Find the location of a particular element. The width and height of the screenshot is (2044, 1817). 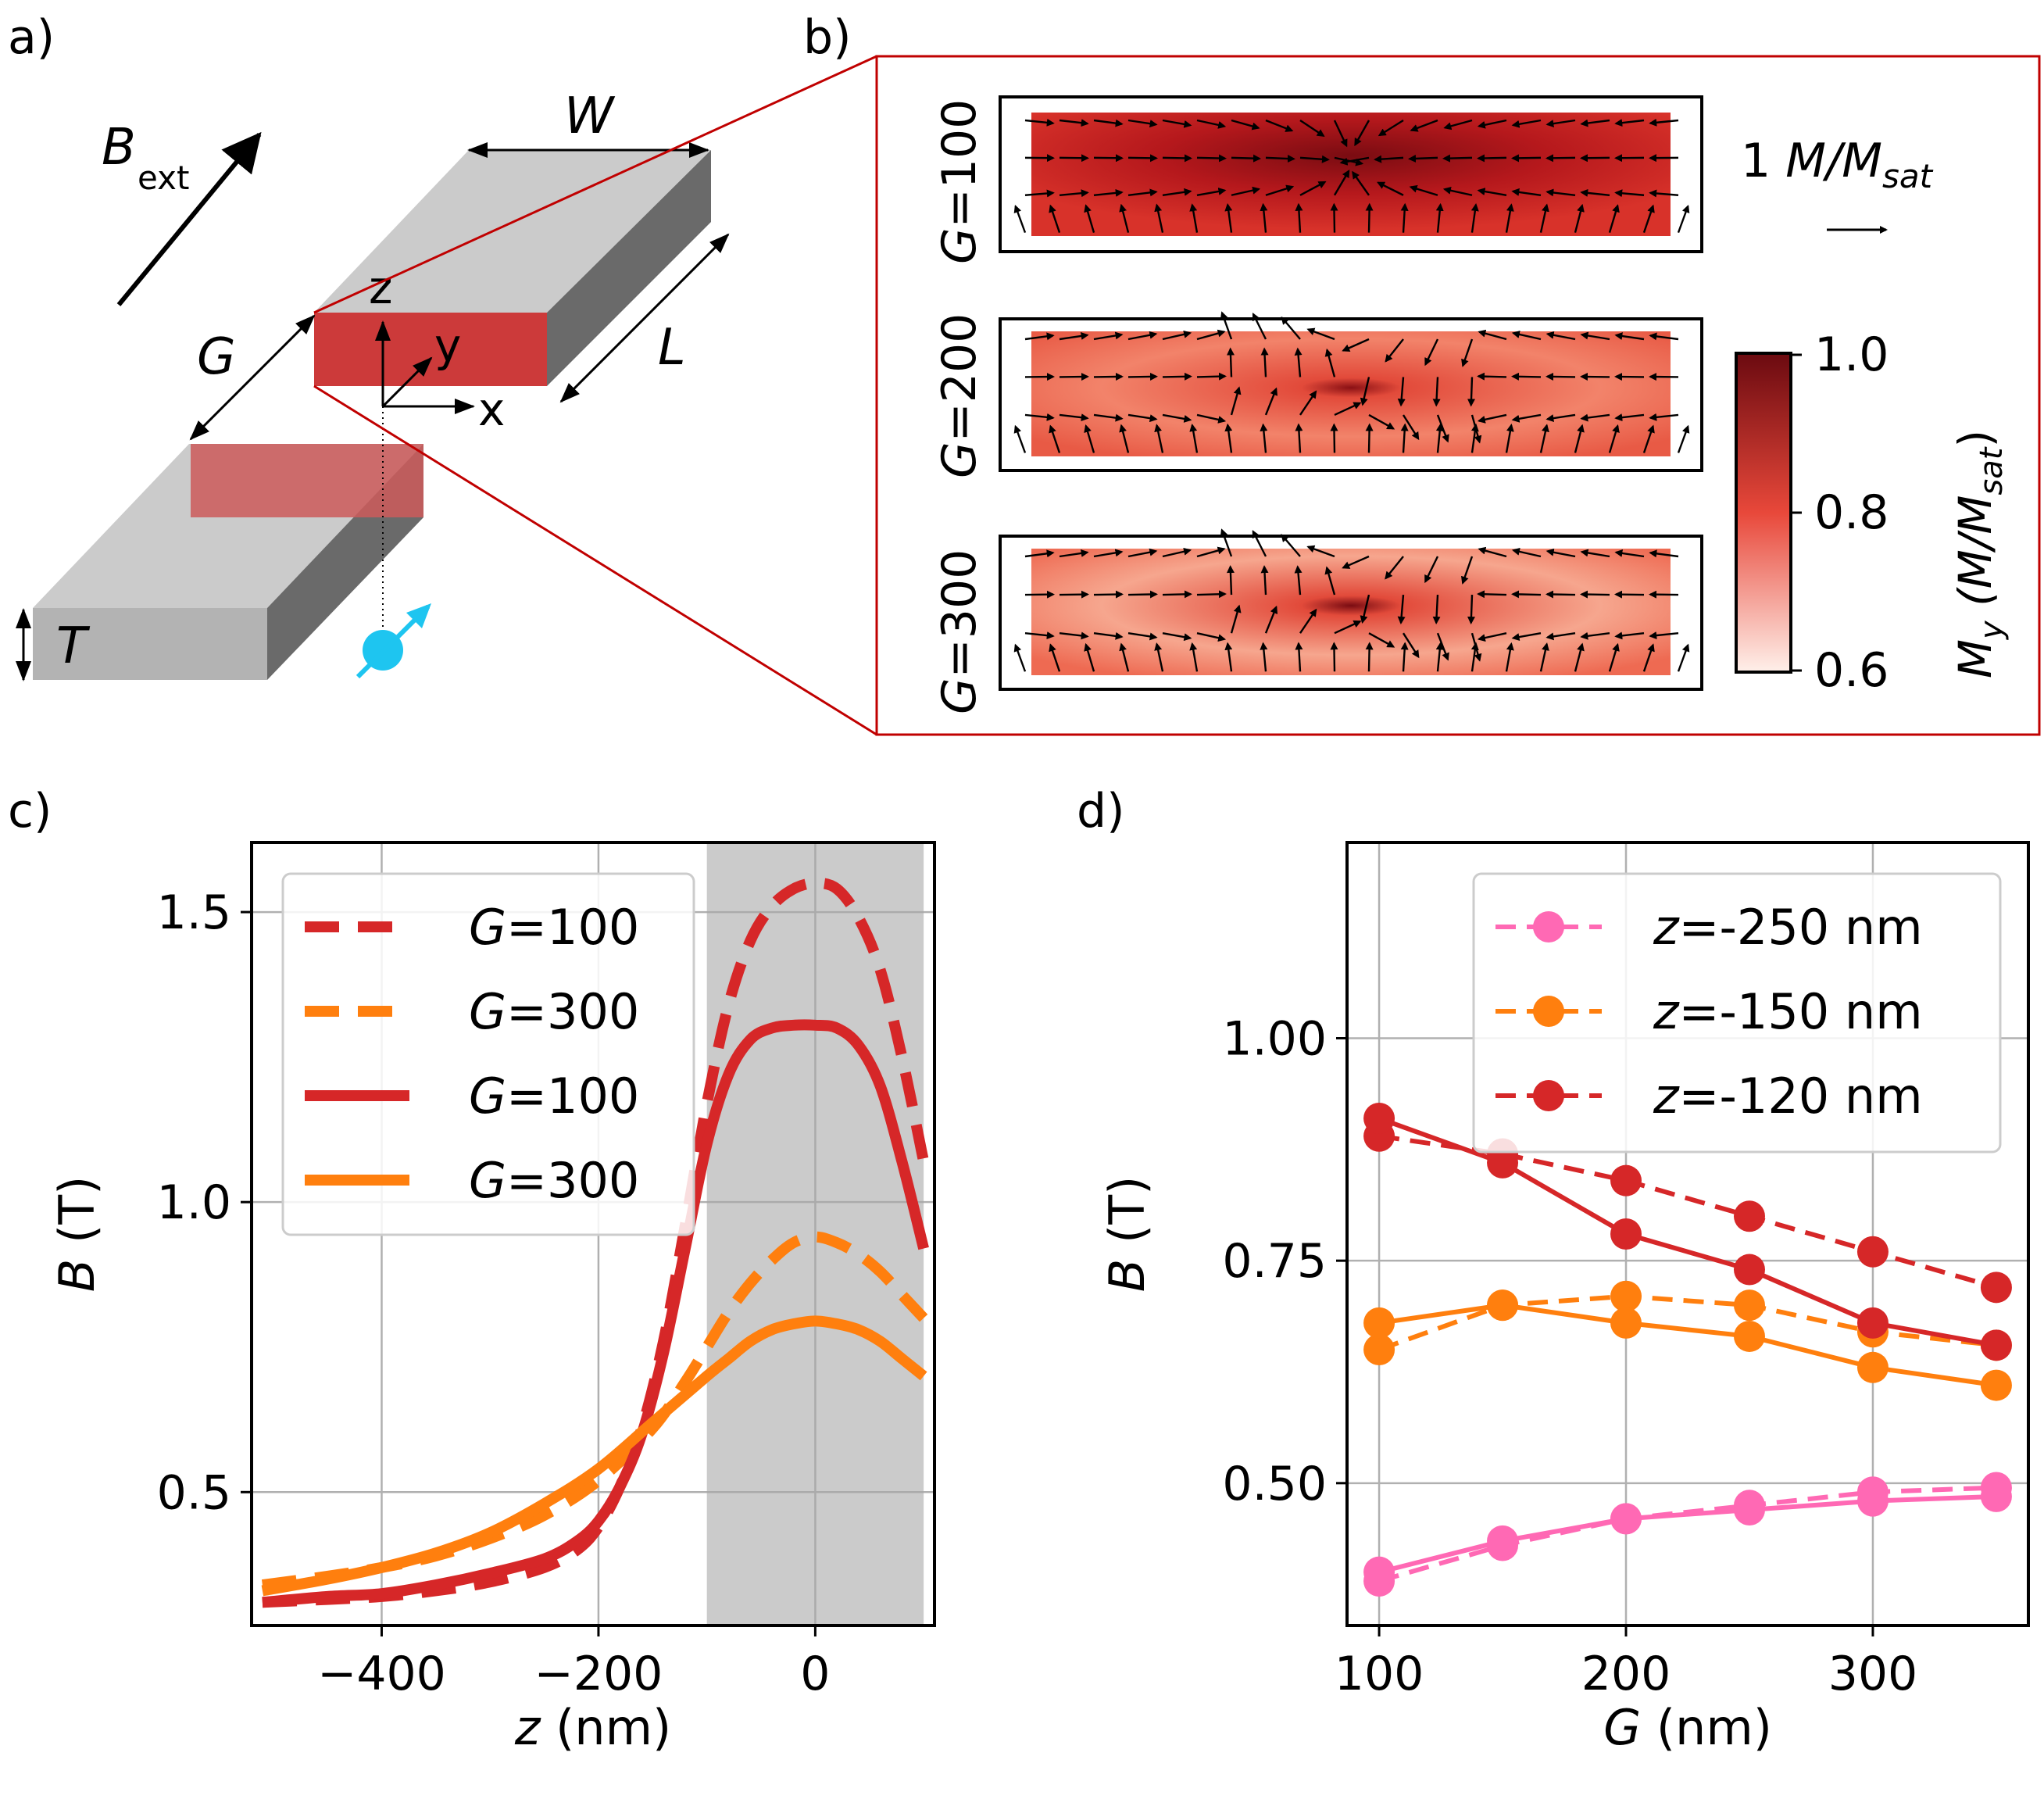

panel-b-label: b) is located at coordinates (828, 37).